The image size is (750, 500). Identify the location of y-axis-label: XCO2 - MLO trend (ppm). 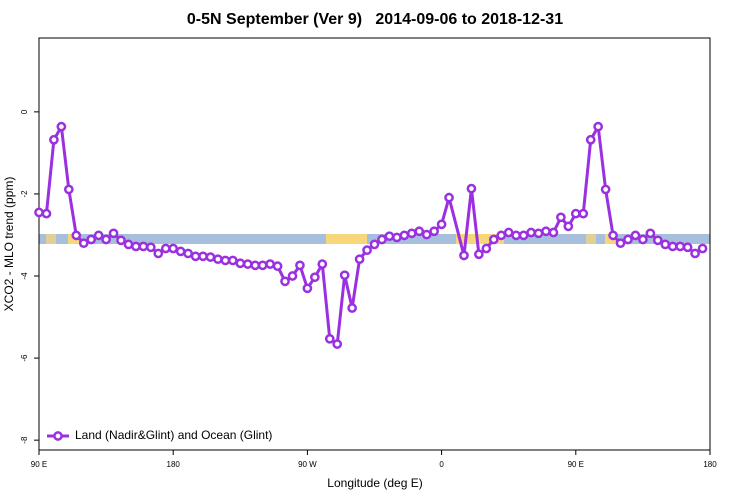
(9, 244).